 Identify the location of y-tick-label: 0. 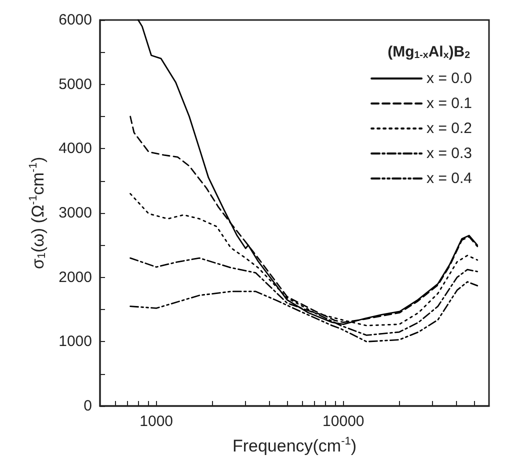
(88, 406).